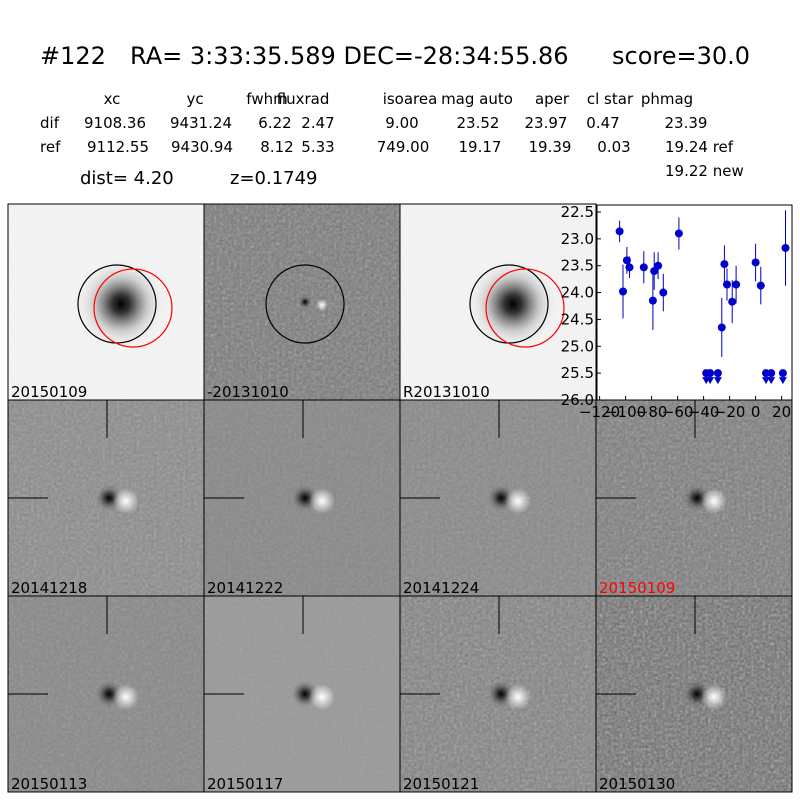 This screenshot has width=800, height=804. What do you see at coordinates (118, 147) in the screenshot?
I see `table-cell: 9112.55` at bounding box center [118, 147].